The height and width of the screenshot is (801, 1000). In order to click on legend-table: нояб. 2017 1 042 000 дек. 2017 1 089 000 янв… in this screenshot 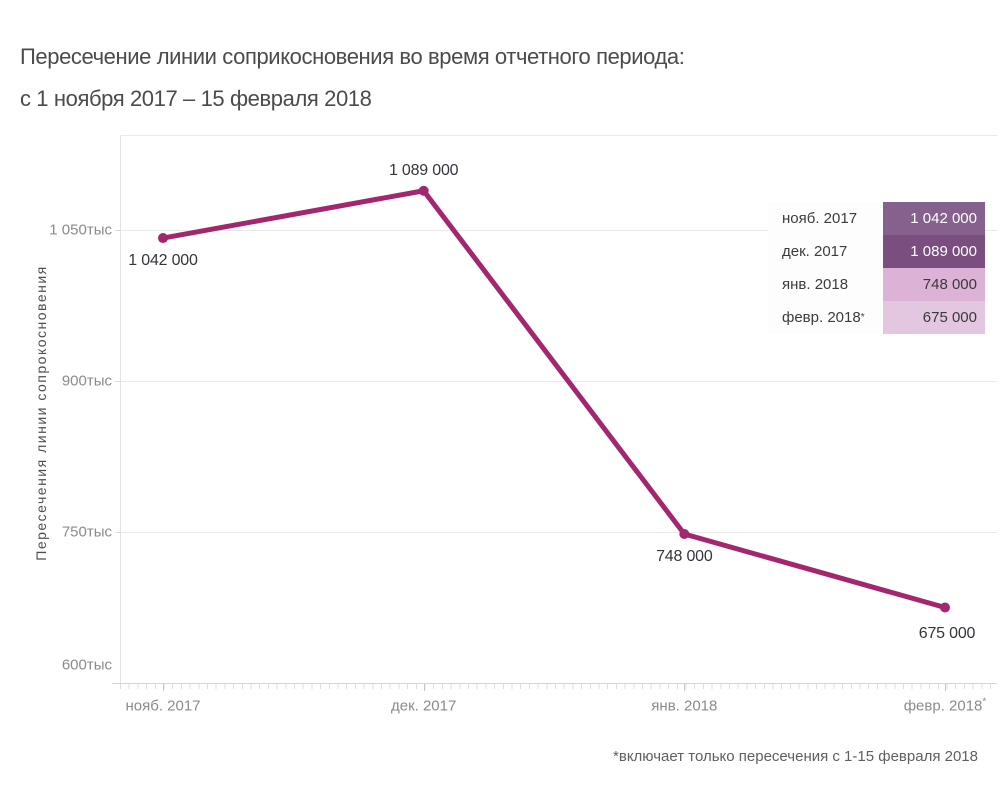, I will do `click(876, 268)`.